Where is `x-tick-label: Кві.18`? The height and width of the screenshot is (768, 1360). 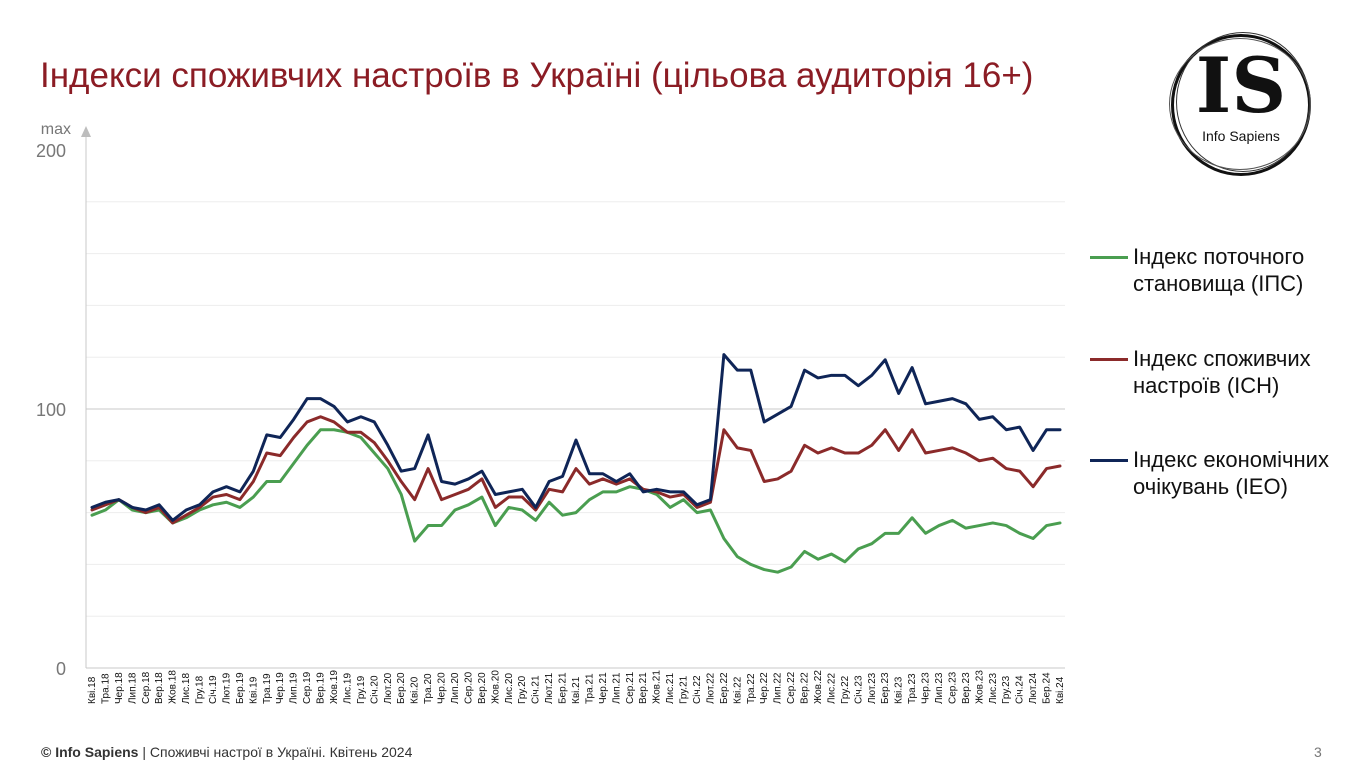
x-tick-label: Кві.18 is located at coordinates (92, 690).